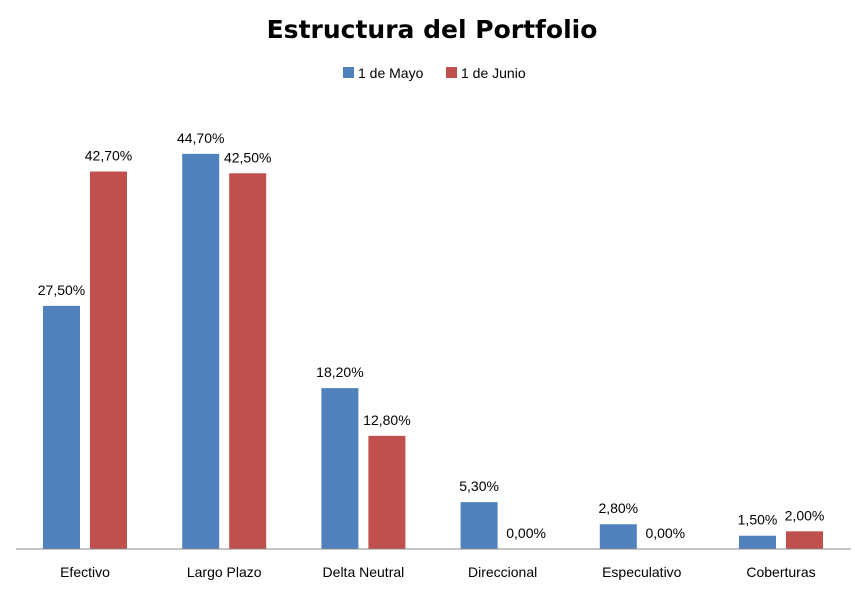  What do you see at coordinates (665, 533) in the screenshot?
I see `data-label-especulativo-junio: 0,00%` at bounding box center [665, 533].